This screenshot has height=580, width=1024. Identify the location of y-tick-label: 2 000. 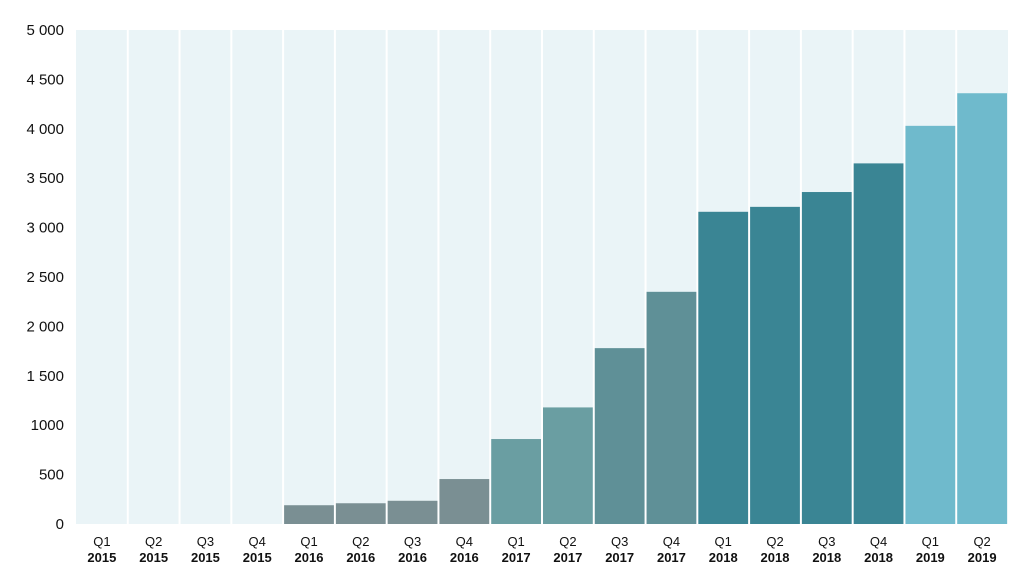
(45, 326).